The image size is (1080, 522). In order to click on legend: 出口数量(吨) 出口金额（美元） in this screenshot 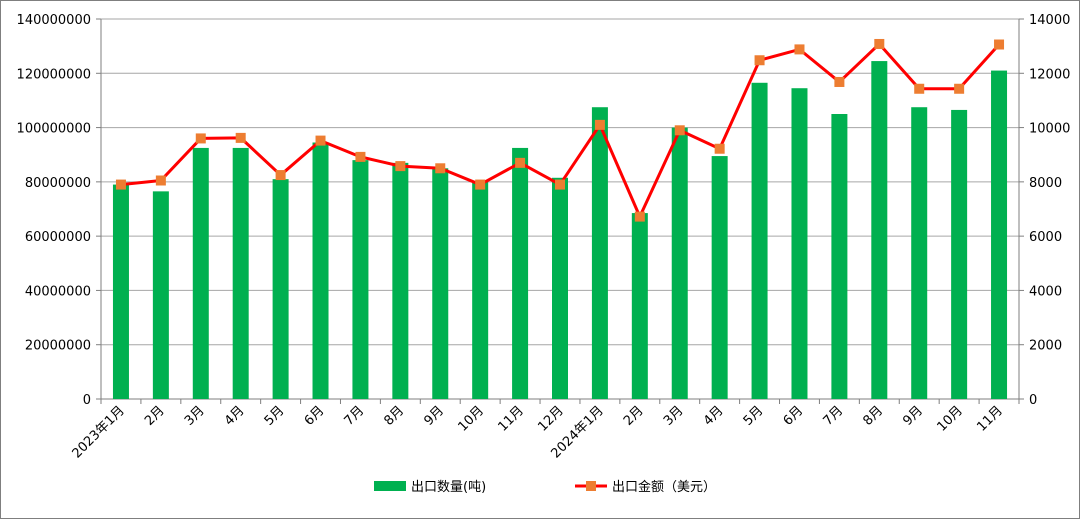, I will do `click(545, 487)`.